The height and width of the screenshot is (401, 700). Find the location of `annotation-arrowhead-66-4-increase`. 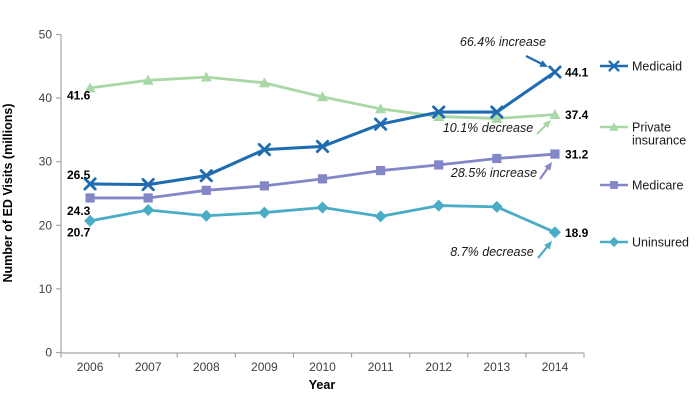

annotation-arrowhead-66-4-increase is located at coordinates (543, 63).